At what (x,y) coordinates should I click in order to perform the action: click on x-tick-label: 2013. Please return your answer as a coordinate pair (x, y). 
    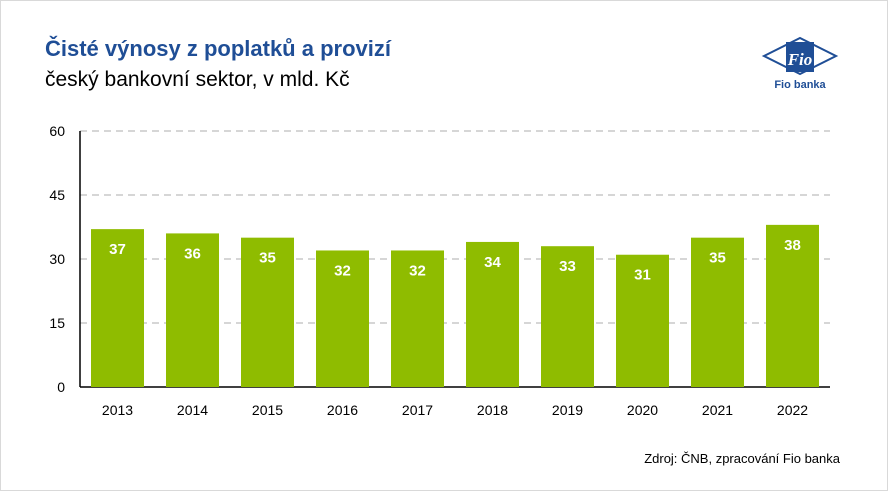
    Looking at the image, I should click on (117, 410).